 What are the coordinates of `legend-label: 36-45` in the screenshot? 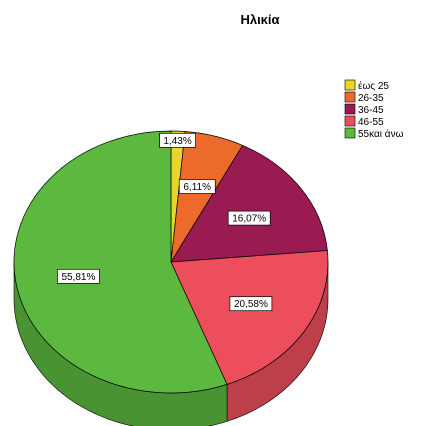 It's located at (371, 110).